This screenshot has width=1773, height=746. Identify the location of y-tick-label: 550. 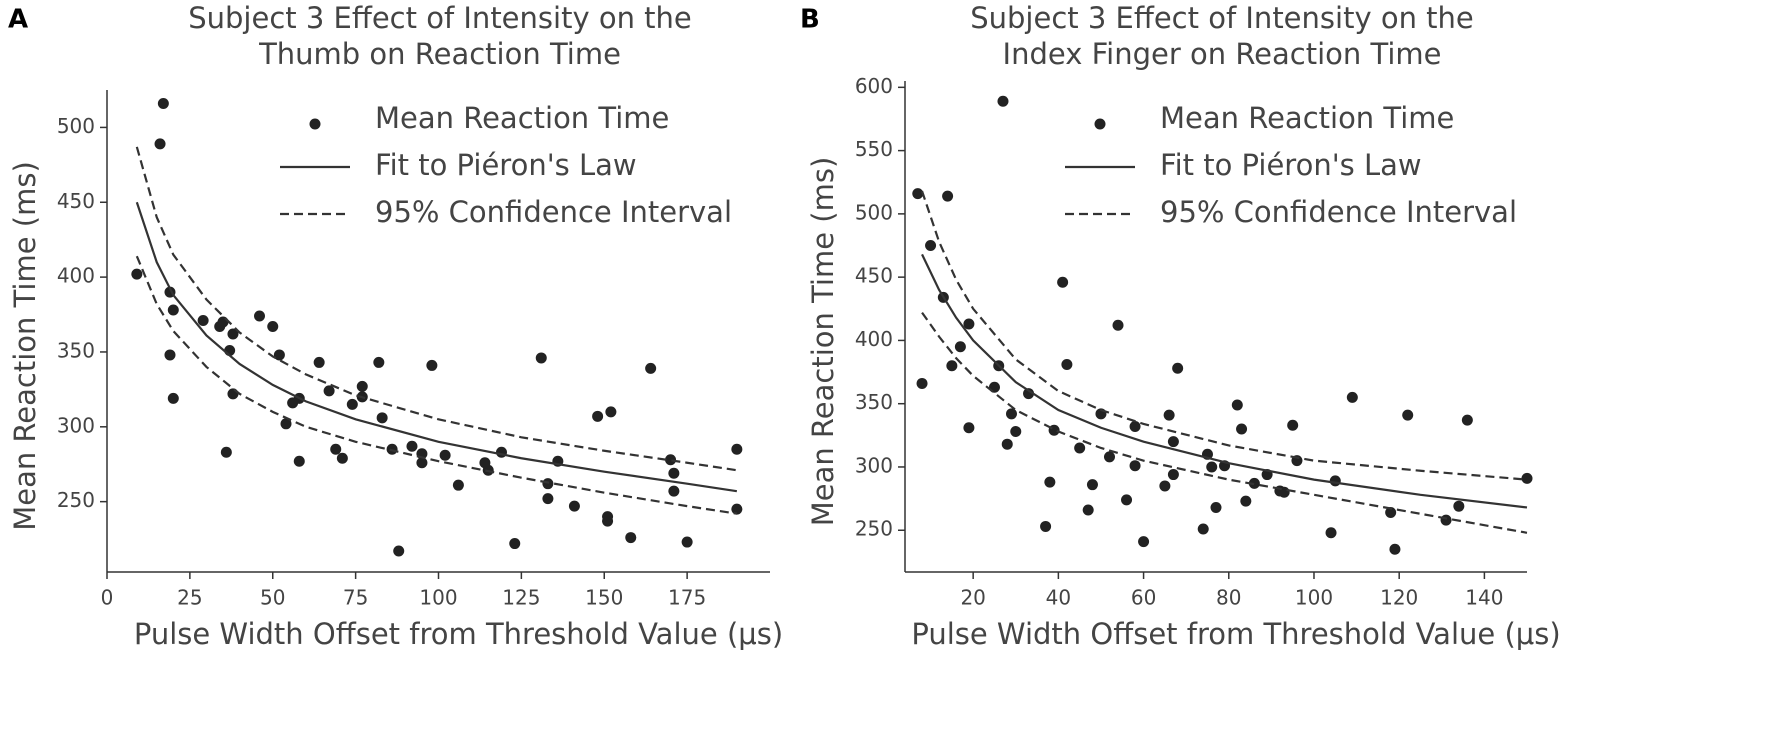
(874, 149).